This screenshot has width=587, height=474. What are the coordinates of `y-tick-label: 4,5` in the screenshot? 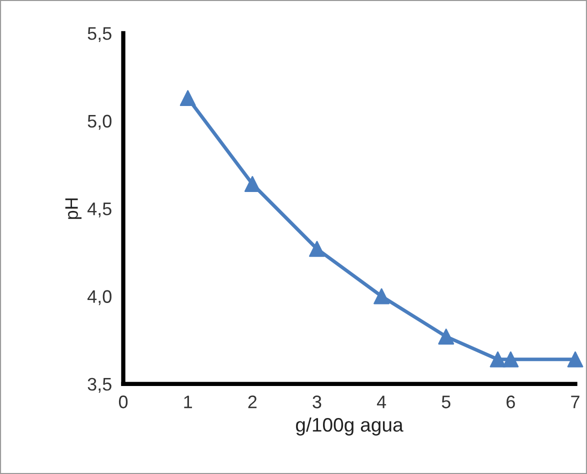 It's located at (99, 210).